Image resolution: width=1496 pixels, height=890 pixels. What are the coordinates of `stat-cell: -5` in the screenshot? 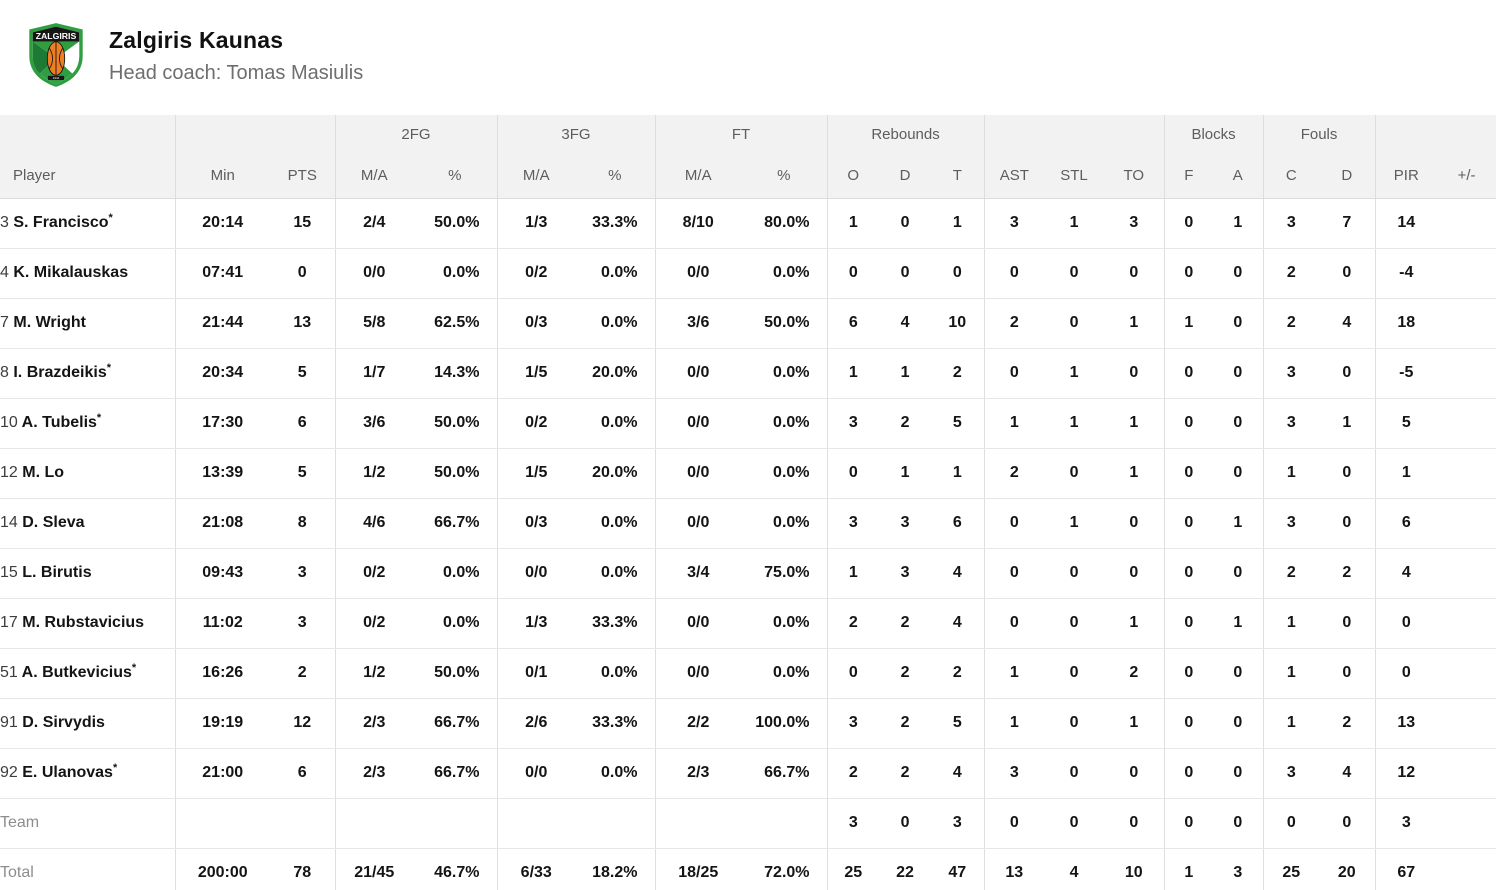 It's located at (1406, 373).